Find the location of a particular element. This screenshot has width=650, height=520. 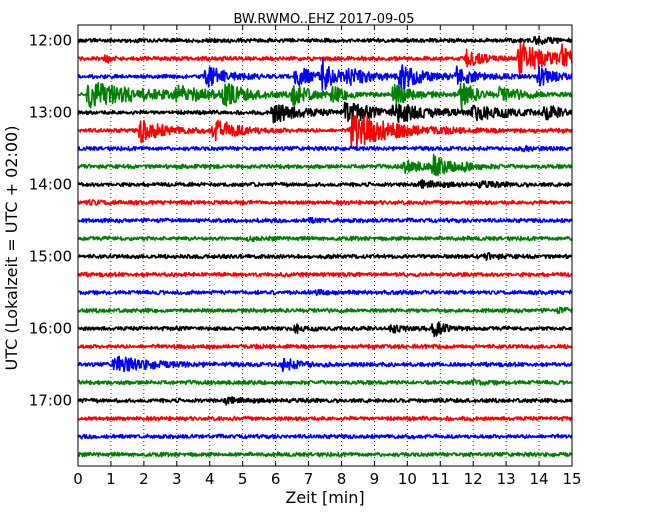

y-tick-label: 13:00 is located at coordinates (50, 113).